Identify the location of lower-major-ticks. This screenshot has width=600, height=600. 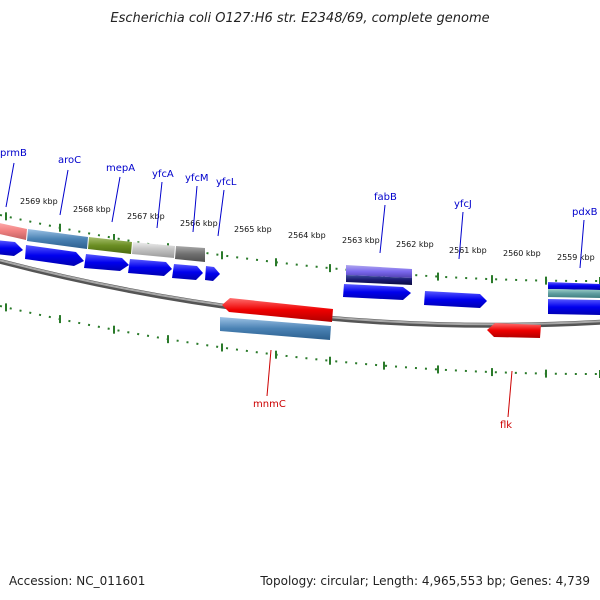
(302, 340).